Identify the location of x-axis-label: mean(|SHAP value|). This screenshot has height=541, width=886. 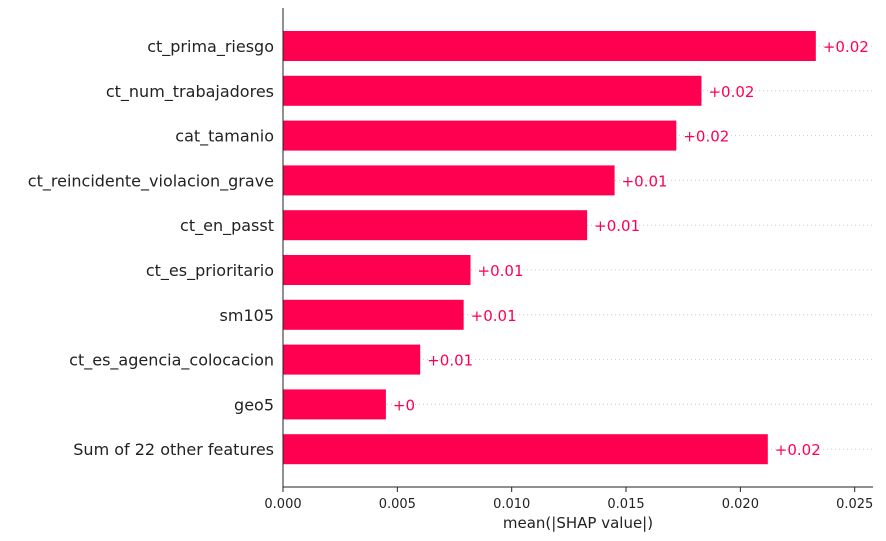
(578, 523).